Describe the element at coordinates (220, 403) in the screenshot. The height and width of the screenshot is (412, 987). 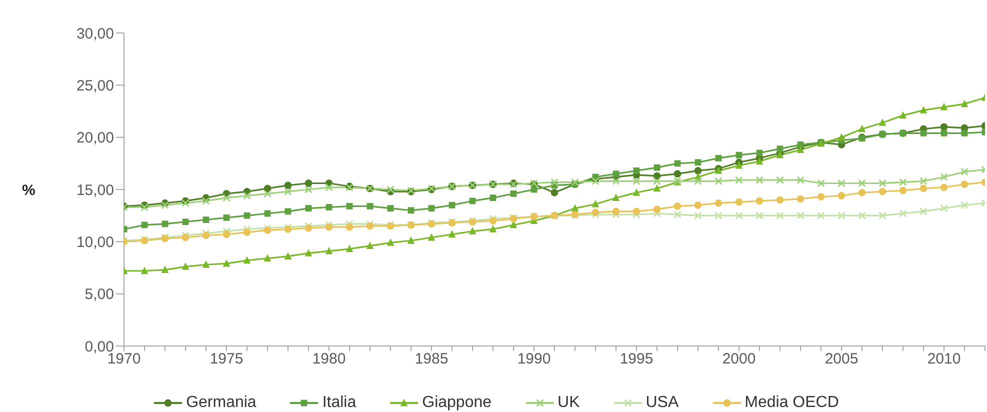
I see `legend-label: Germania` at that location.